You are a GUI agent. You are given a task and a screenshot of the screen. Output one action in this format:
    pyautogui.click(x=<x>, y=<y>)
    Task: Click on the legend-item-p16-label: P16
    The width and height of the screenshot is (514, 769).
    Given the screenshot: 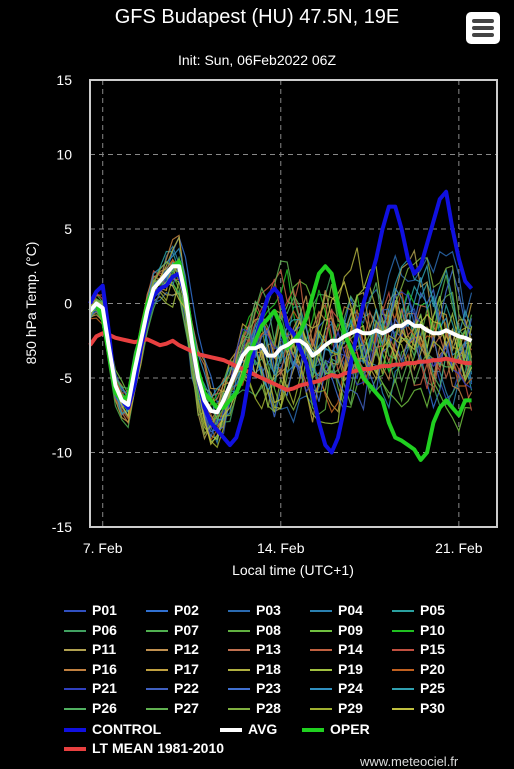 What is the action you would take?
    pyautogui.click(x=104, y=668)
    